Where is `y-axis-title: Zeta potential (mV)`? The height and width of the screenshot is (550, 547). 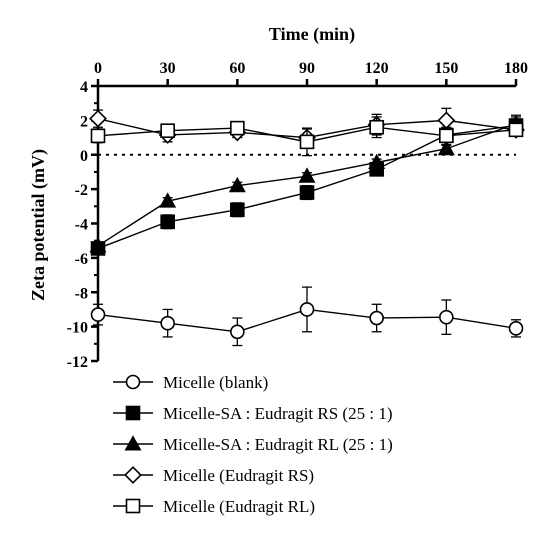 y-axis-title: Zeta potential (mV) is located at coordinates (38, 225).